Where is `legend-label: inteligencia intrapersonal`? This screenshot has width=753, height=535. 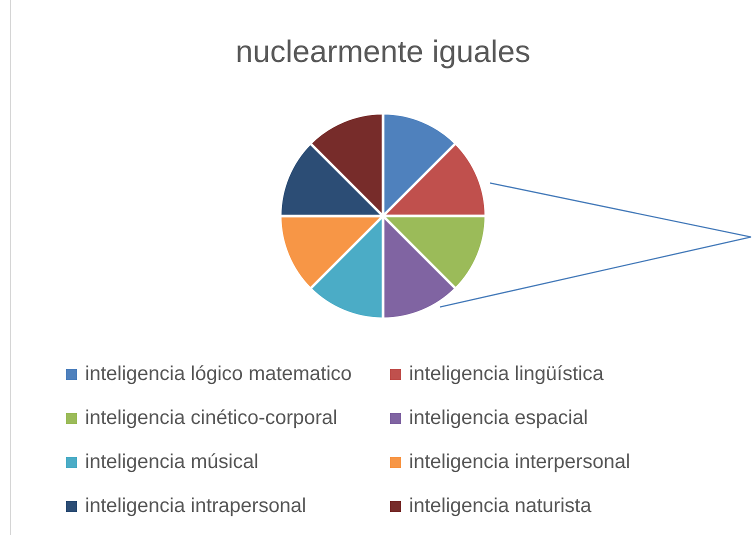
legend-label: inteligencia intrapersonal is located at coordinates (195, 506).